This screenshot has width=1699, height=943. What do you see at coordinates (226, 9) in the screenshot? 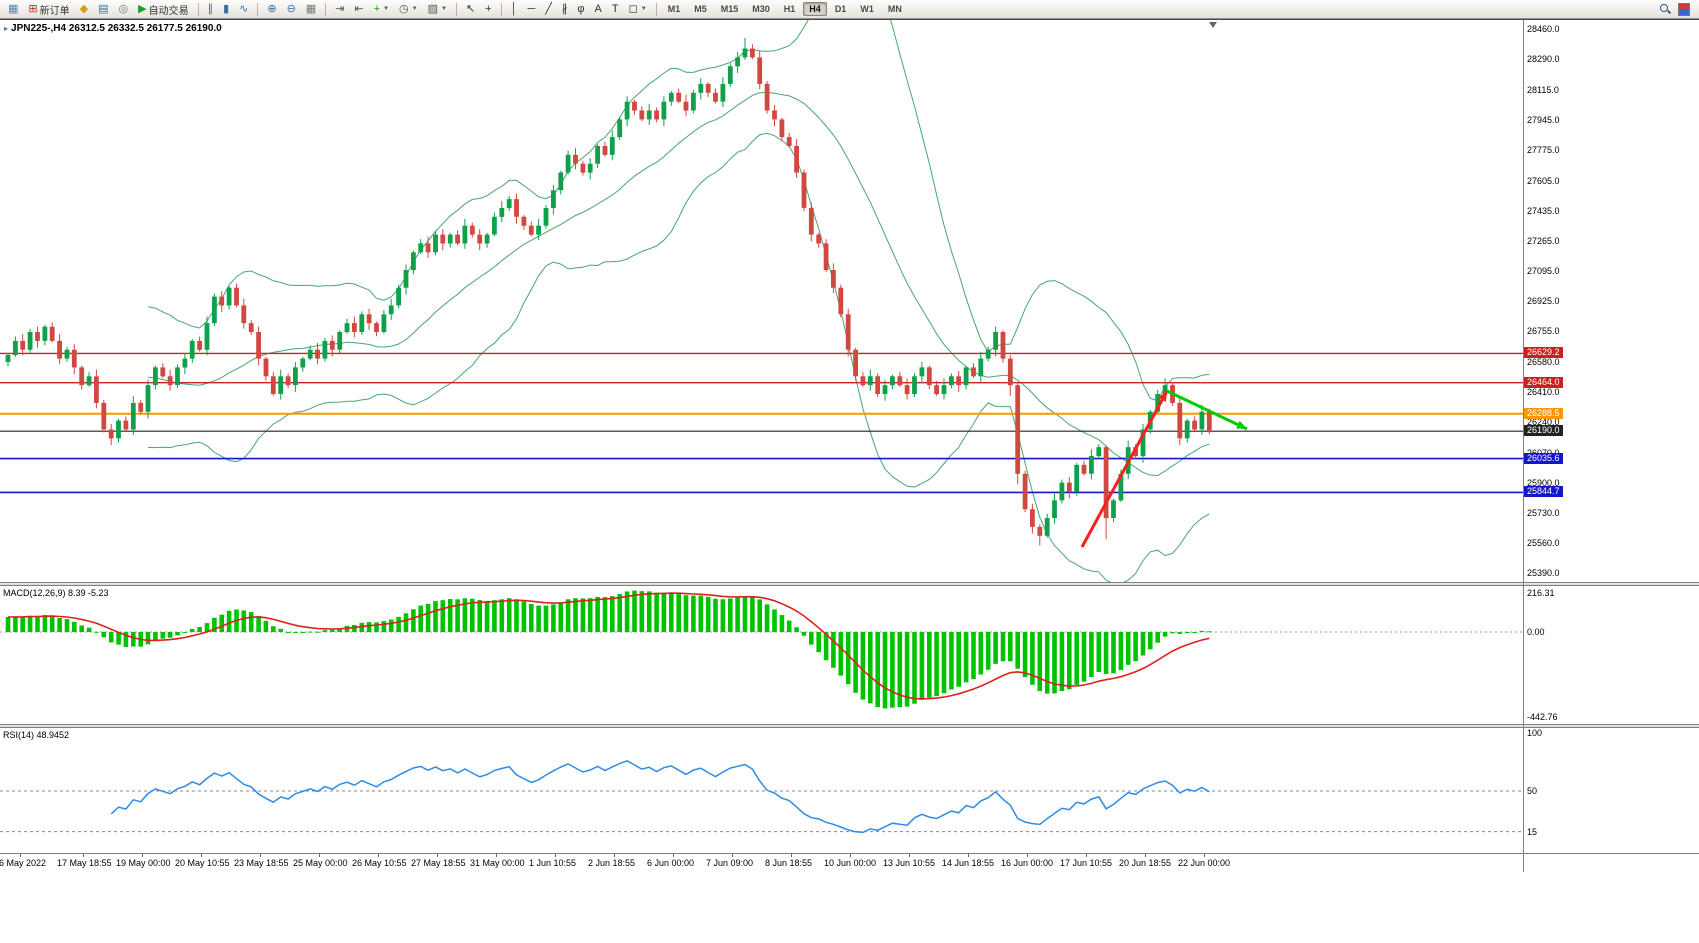
I see `candlestick-chart-button: ▮` at bounding box center [226, 9].